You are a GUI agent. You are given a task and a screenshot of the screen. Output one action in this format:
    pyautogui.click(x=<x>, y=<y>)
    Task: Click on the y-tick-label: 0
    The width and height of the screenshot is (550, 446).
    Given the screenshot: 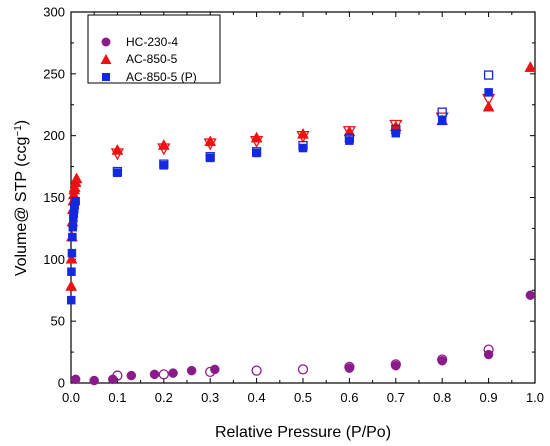 What is the action you would take?
    pyautogui.click(x=61, y=383)
    